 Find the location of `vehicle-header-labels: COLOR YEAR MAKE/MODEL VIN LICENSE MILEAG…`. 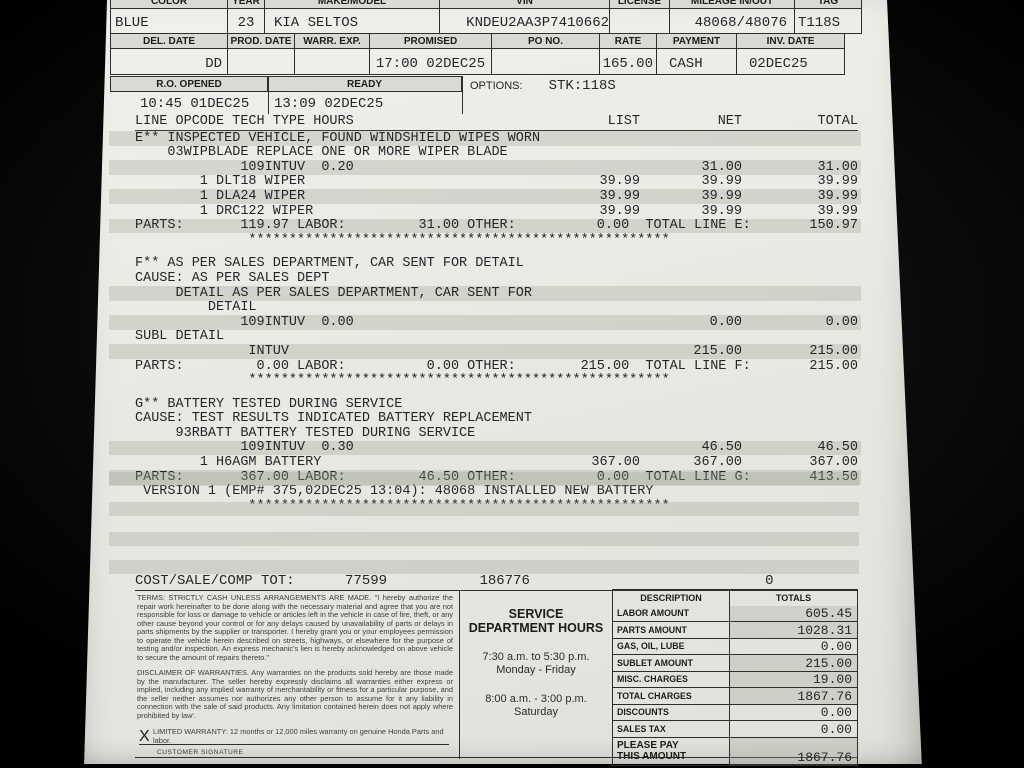

vehicle-header-labels: COLOR YEAR MAKE/MODEL VIN LICENSE MILEAG… is located at coordinates (486, 4).